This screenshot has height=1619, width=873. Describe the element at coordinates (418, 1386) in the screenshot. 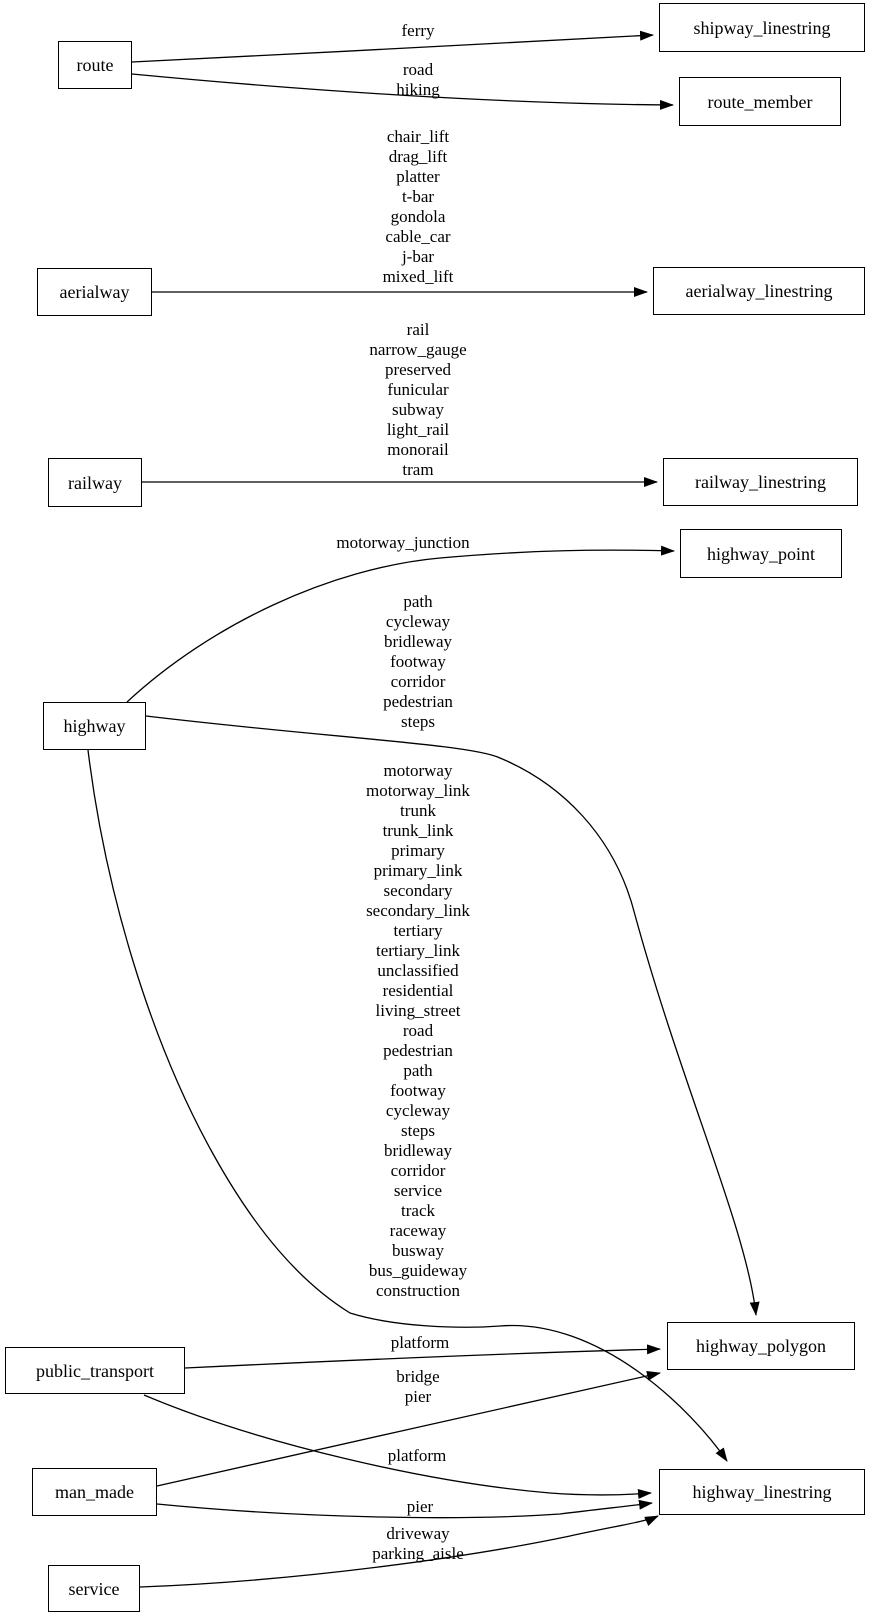

I see `edge-label-bridge-pier: bridge pier` at that location.